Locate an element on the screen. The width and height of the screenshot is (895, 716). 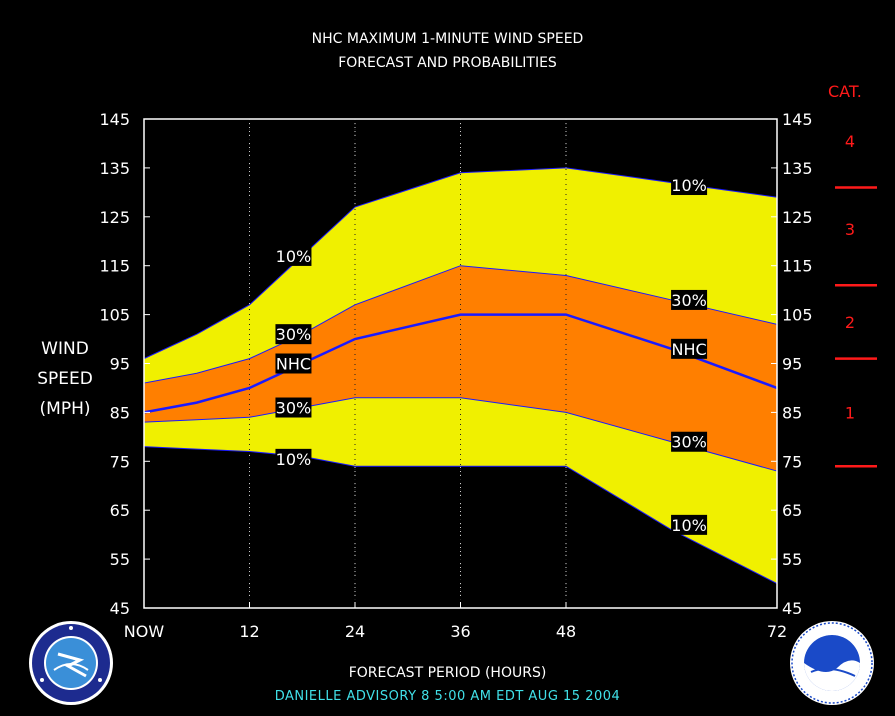
noaa-logo is located at coordinates (832, 663).